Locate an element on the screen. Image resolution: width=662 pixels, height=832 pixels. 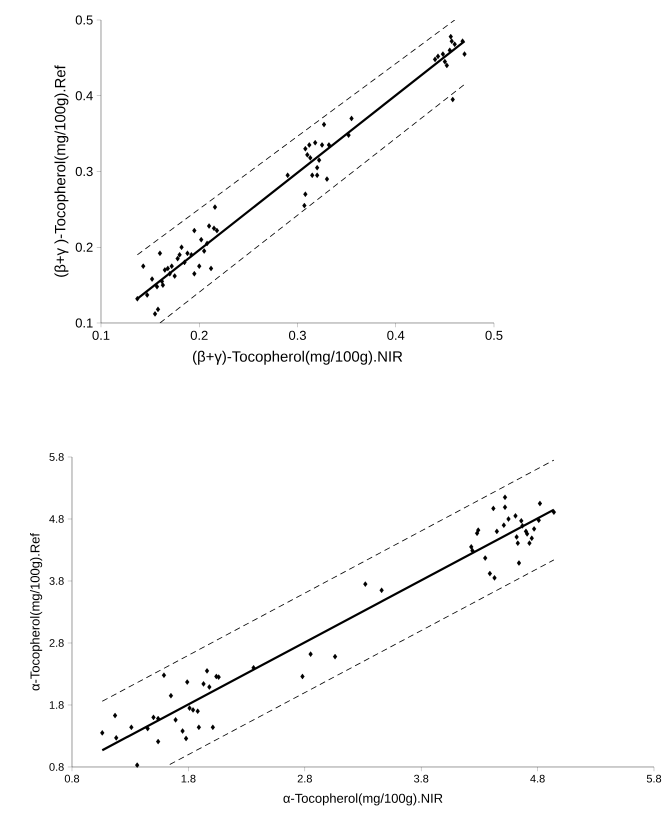
y-tick-label: 0.5 is located at coordinates (84, 20).